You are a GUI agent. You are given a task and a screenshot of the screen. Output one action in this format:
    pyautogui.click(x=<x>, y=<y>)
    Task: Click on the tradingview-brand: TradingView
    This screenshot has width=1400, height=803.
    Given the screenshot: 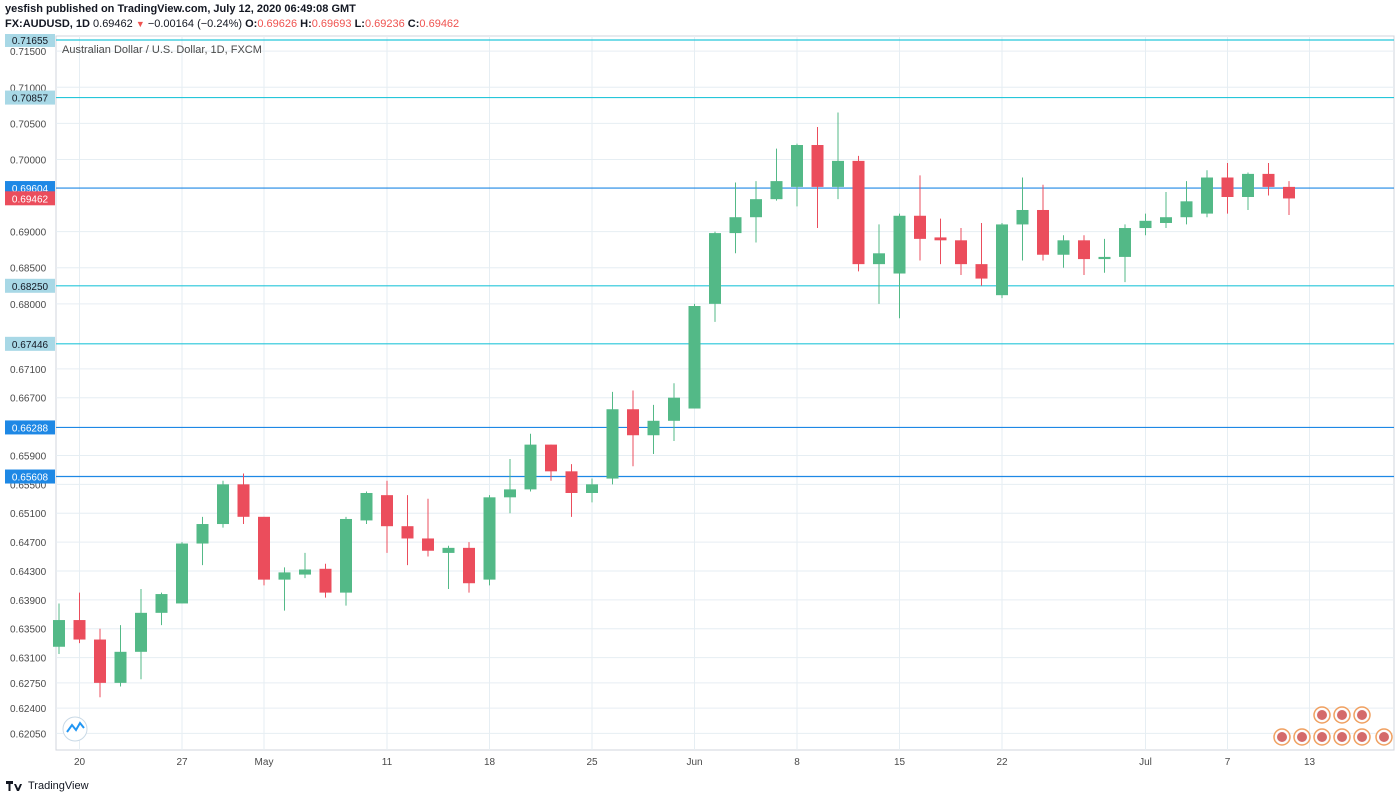 What is the action you would take?
    pyautogui.click(x=58, y=786)
    